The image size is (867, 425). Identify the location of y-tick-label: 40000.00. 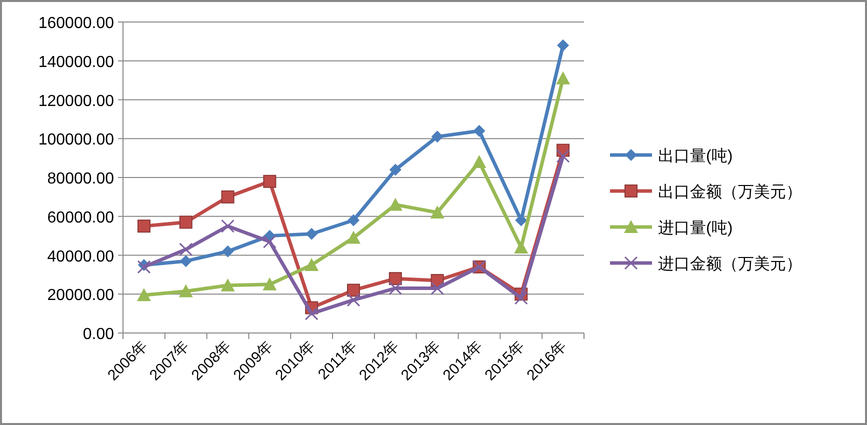
(80, 257).